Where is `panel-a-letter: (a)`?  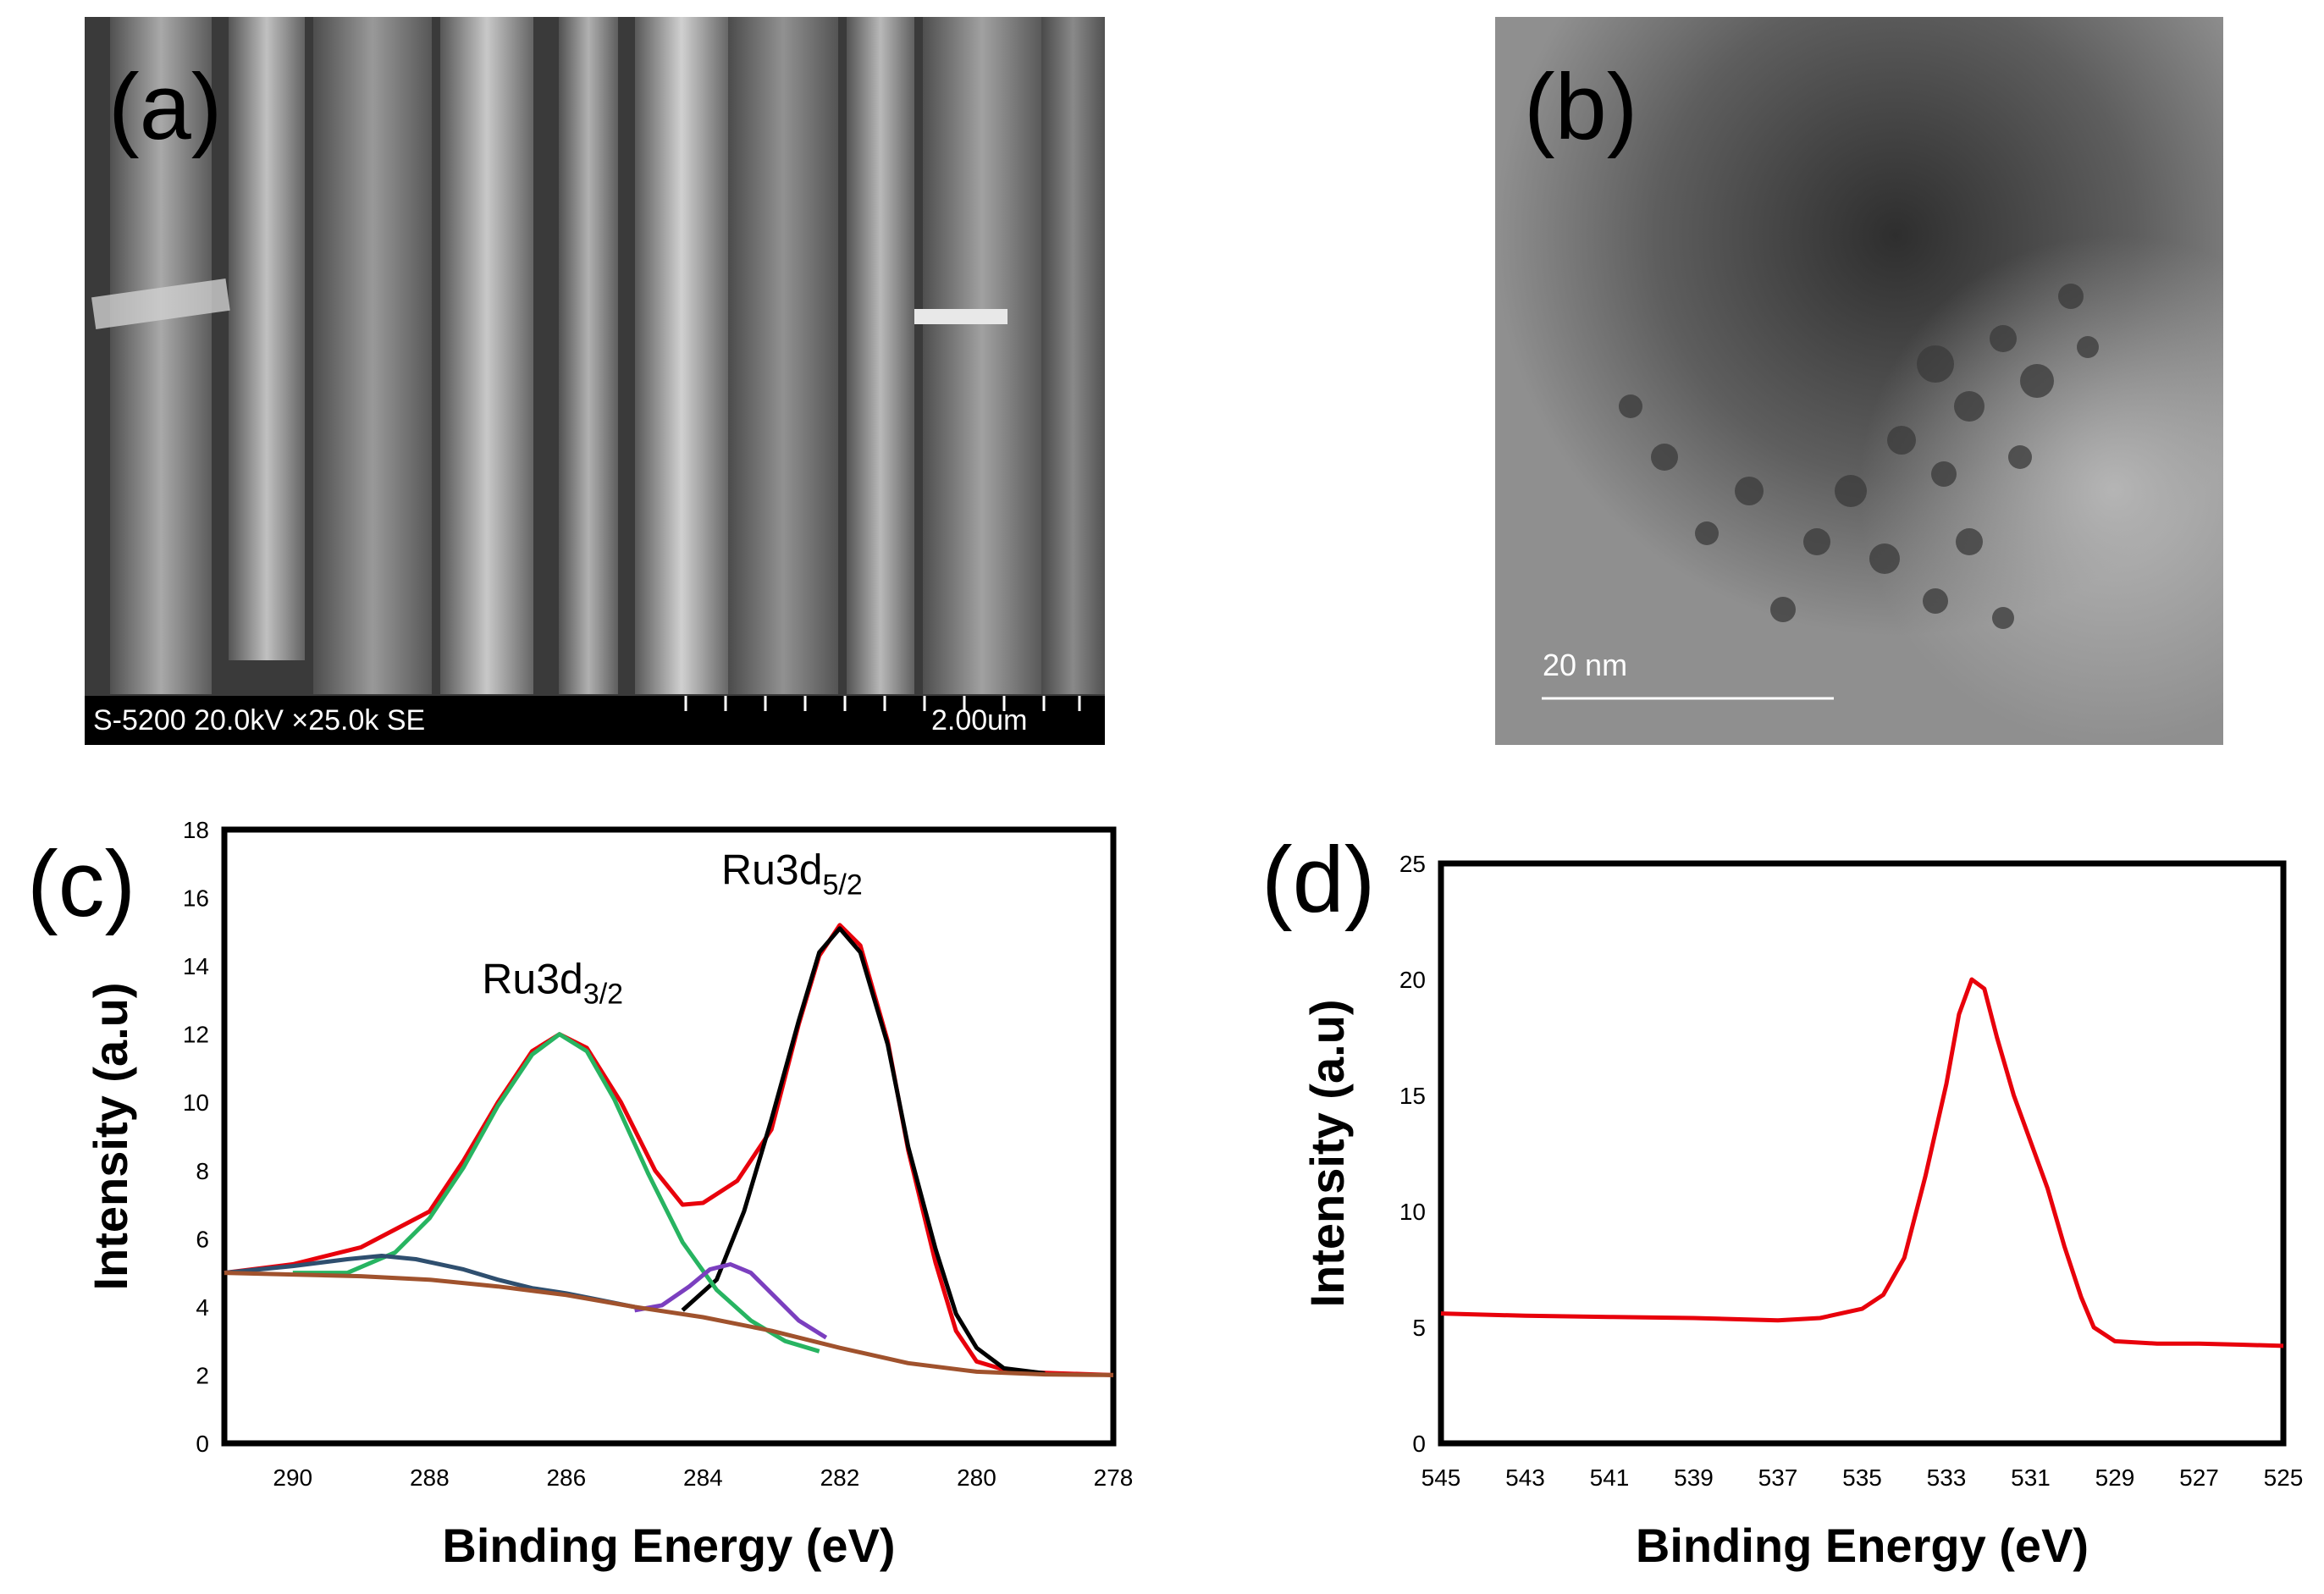
panel-a-letter: (a) is located at coordinates (165, 107).